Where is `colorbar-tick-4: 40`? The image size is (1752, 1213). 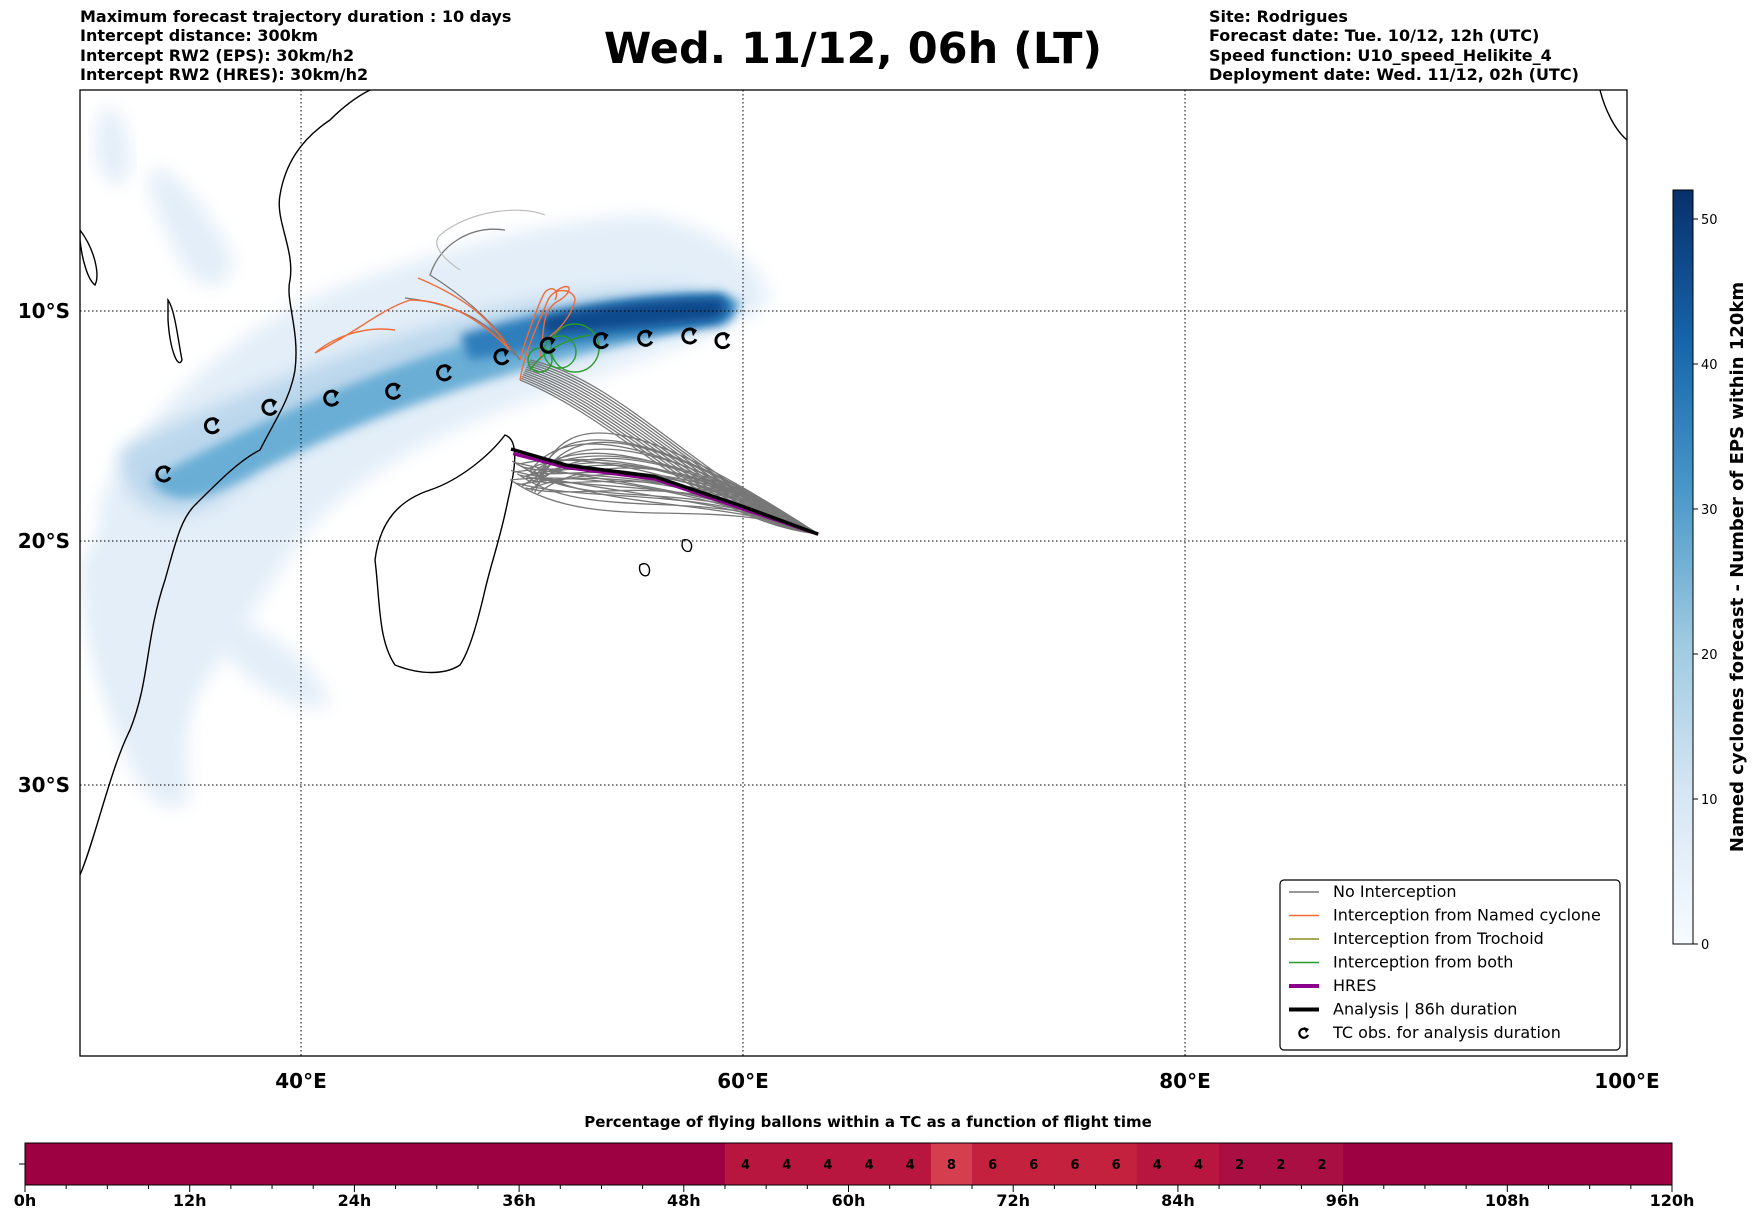 colorbar-tick-4: 40 is located at coordinates (1709, 365).